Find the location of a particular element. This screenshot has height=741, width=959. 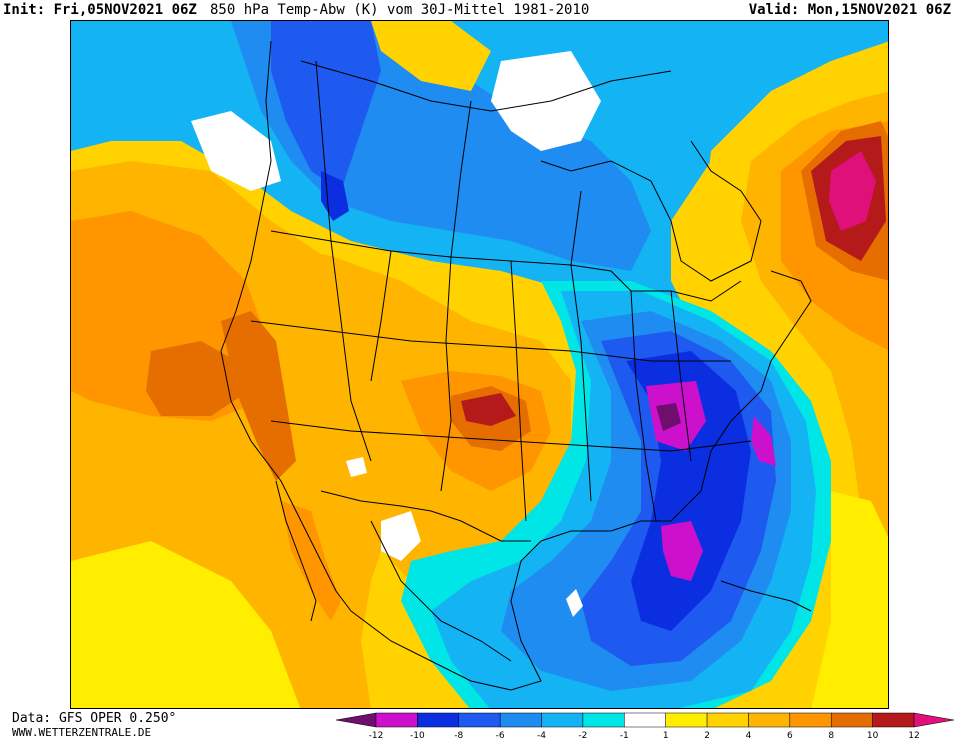

field-pos1-atlantic-se is located at coordinates (849, 599).